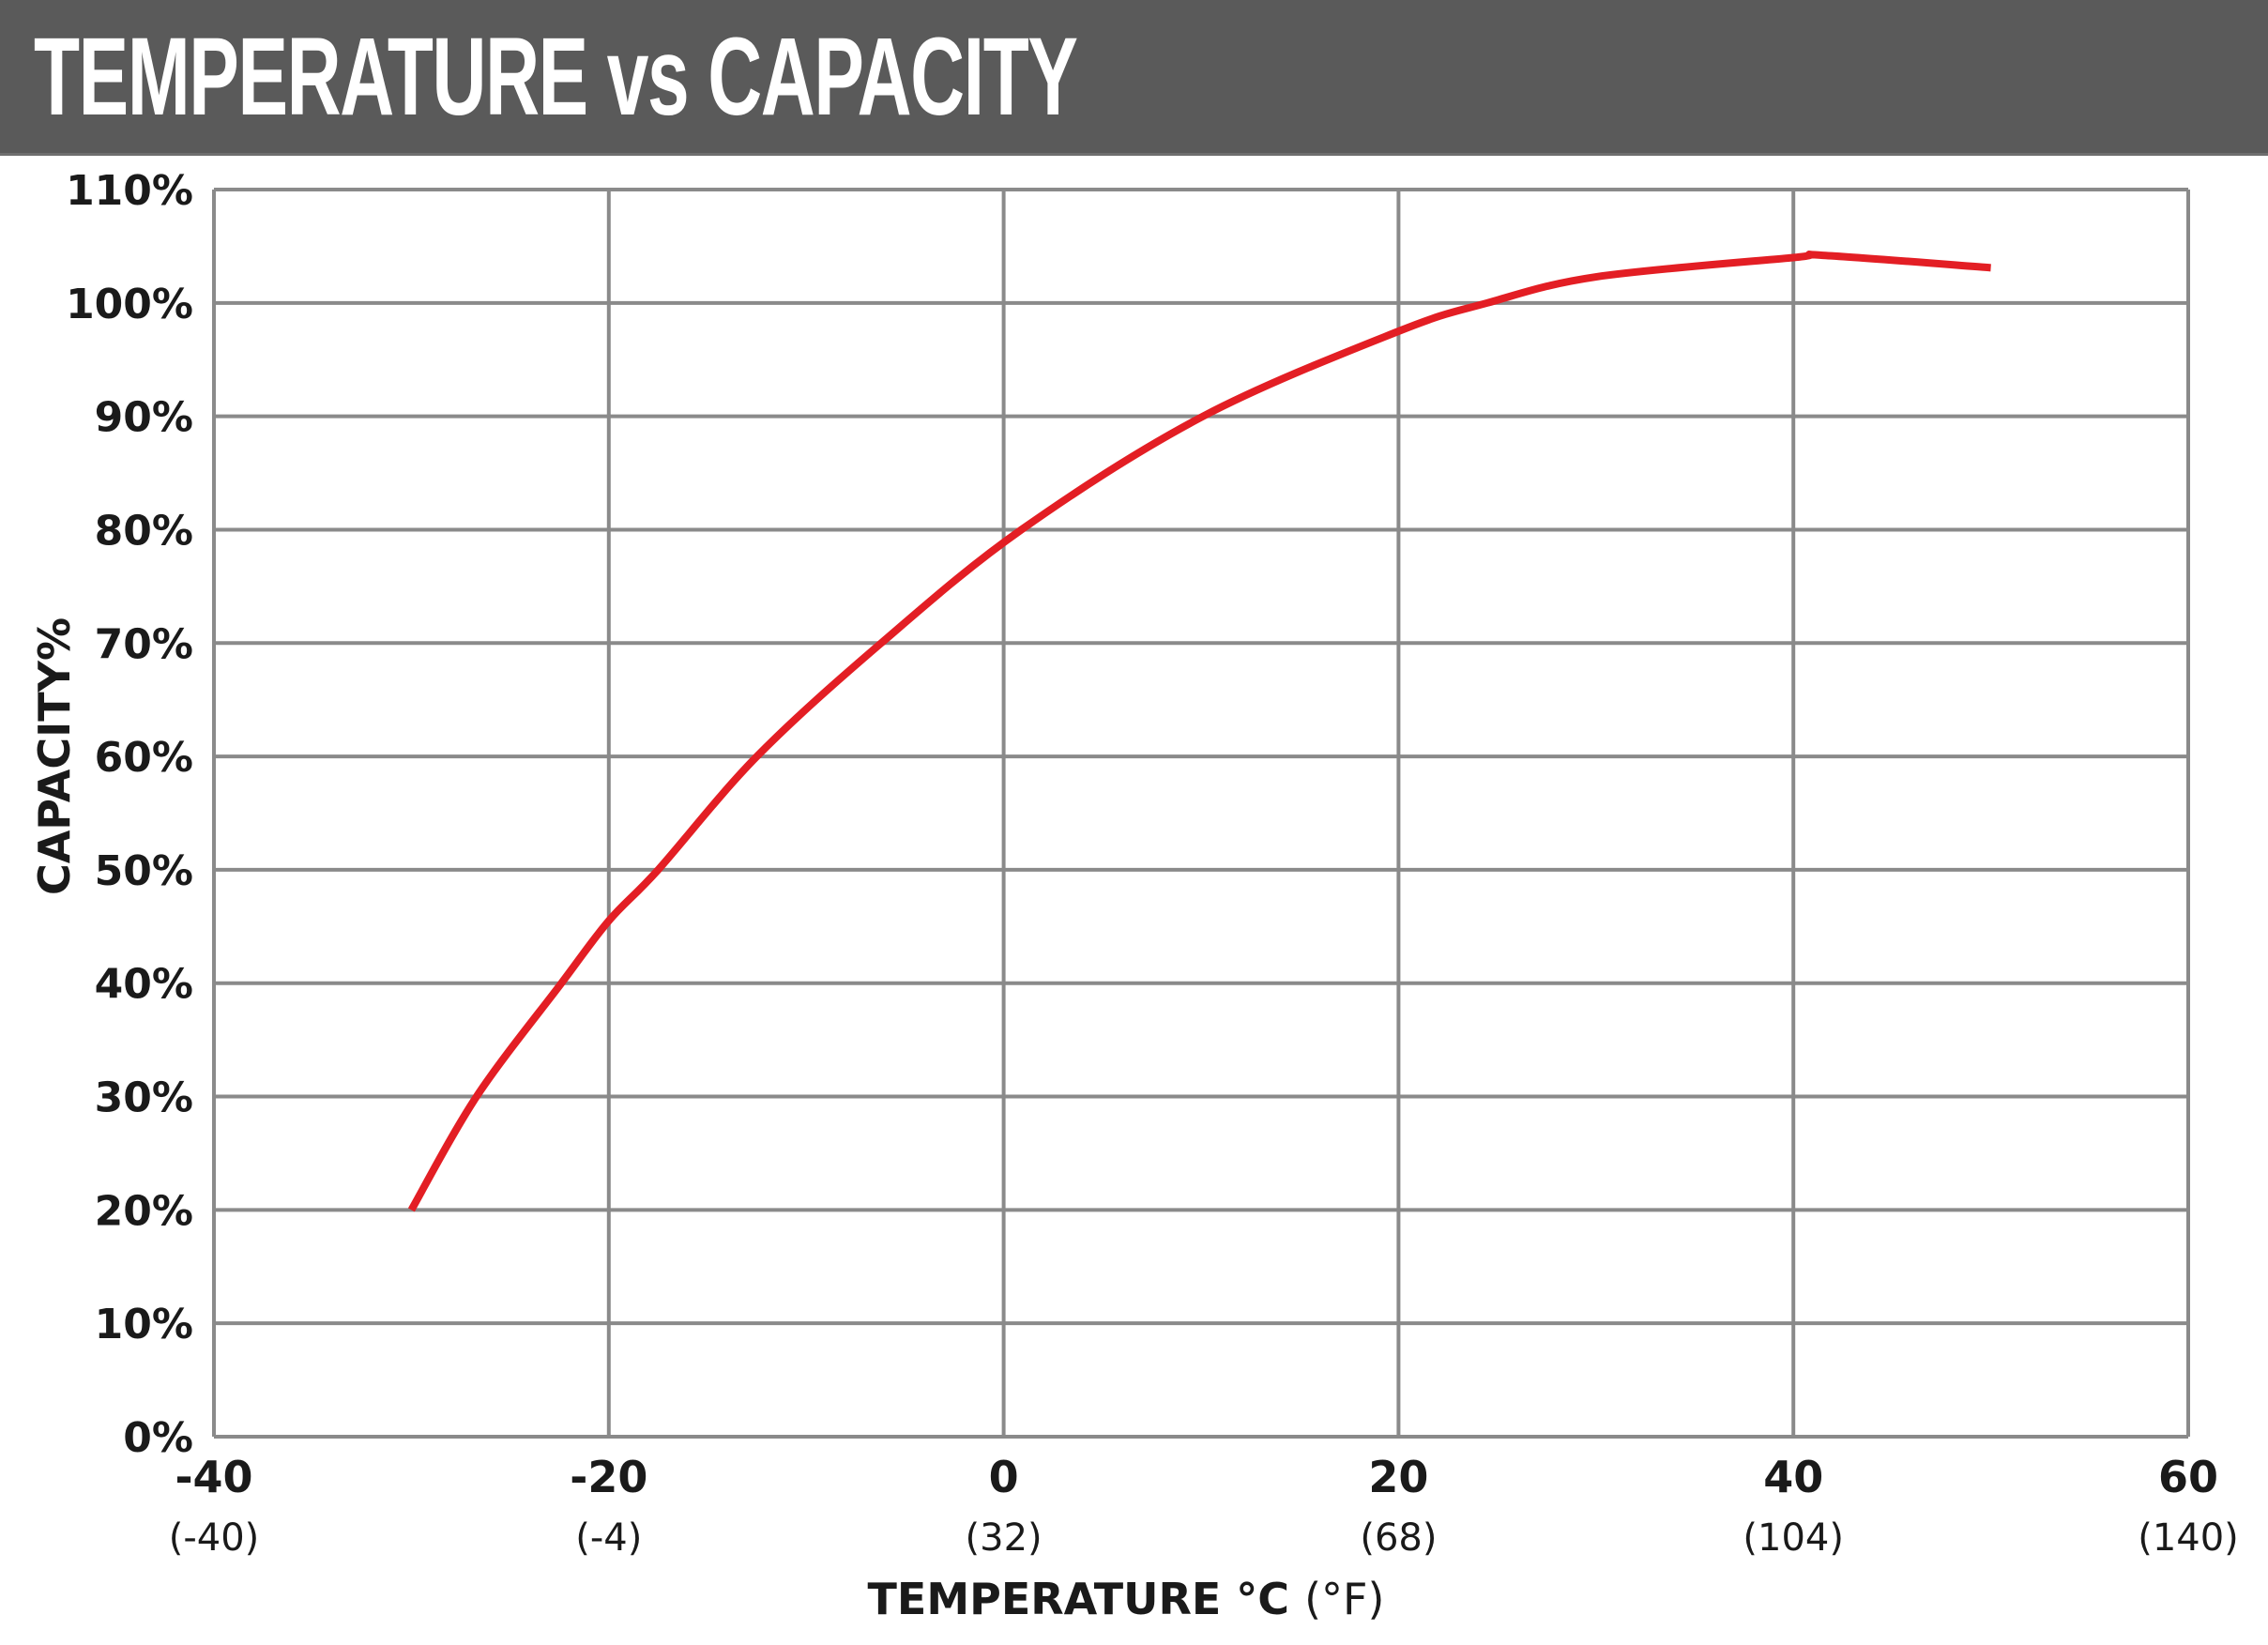 The height and width of the screenshot is (1645, 2268). What do you see at coordinates (129, 191) in the screenshot?
I see `y-tick-label: 110%` at bounding box center [129, 191].